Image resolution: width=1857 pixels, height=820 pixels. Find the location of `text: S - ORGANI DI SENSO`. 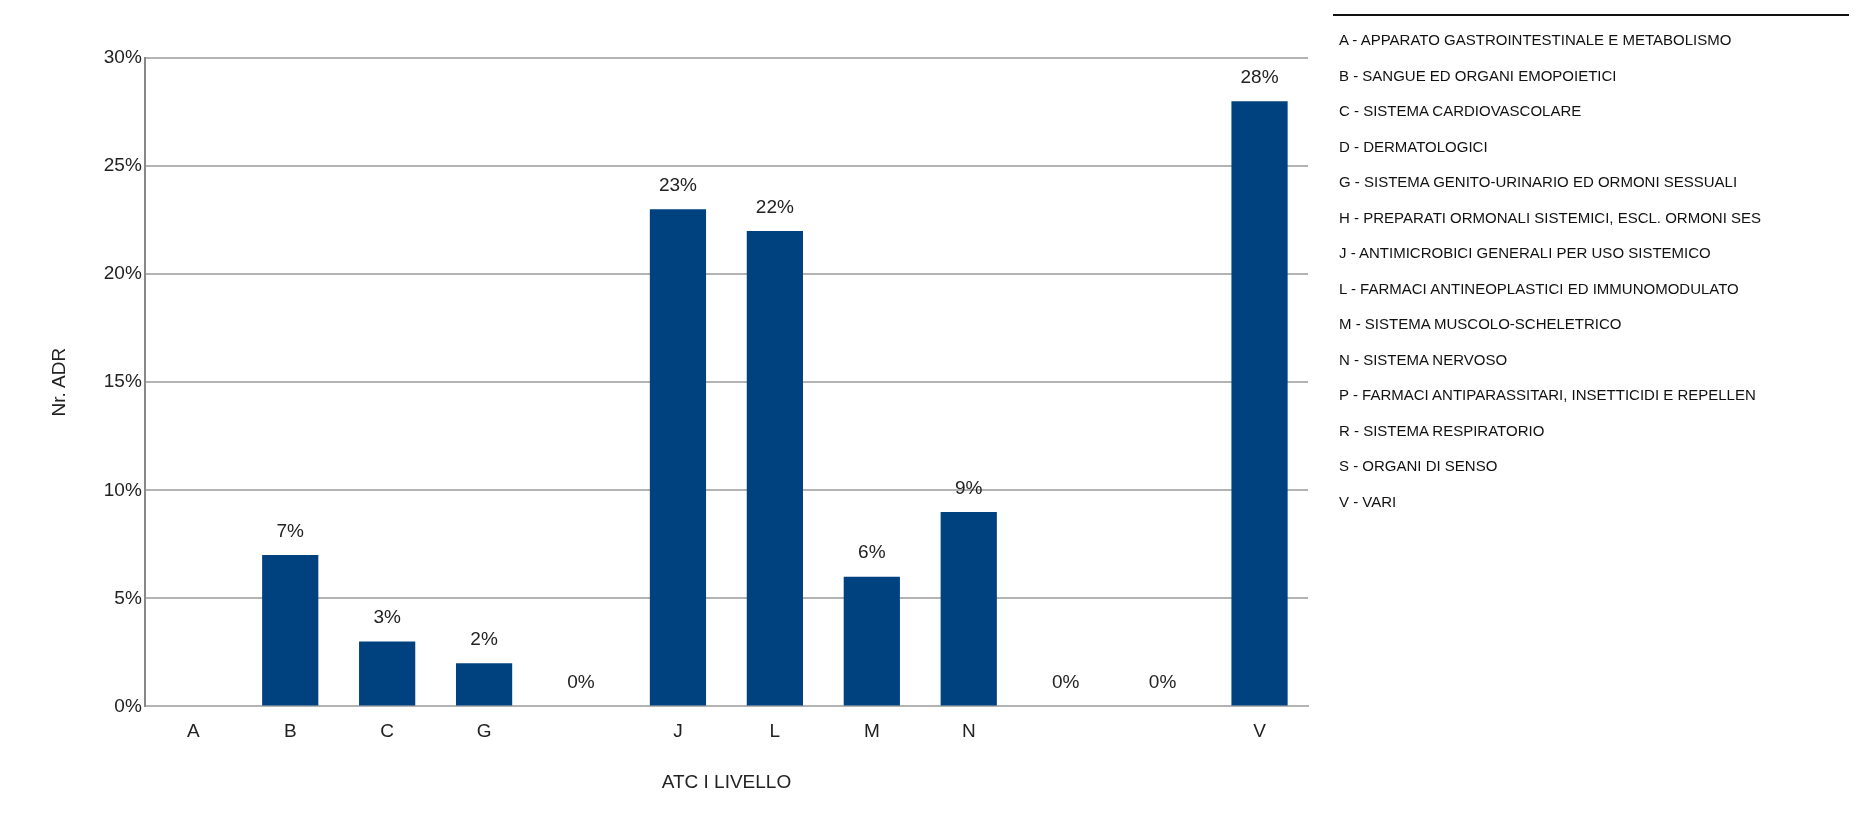

text: S - ORGANI DI SENSO is located at coordinates (1418, 466).